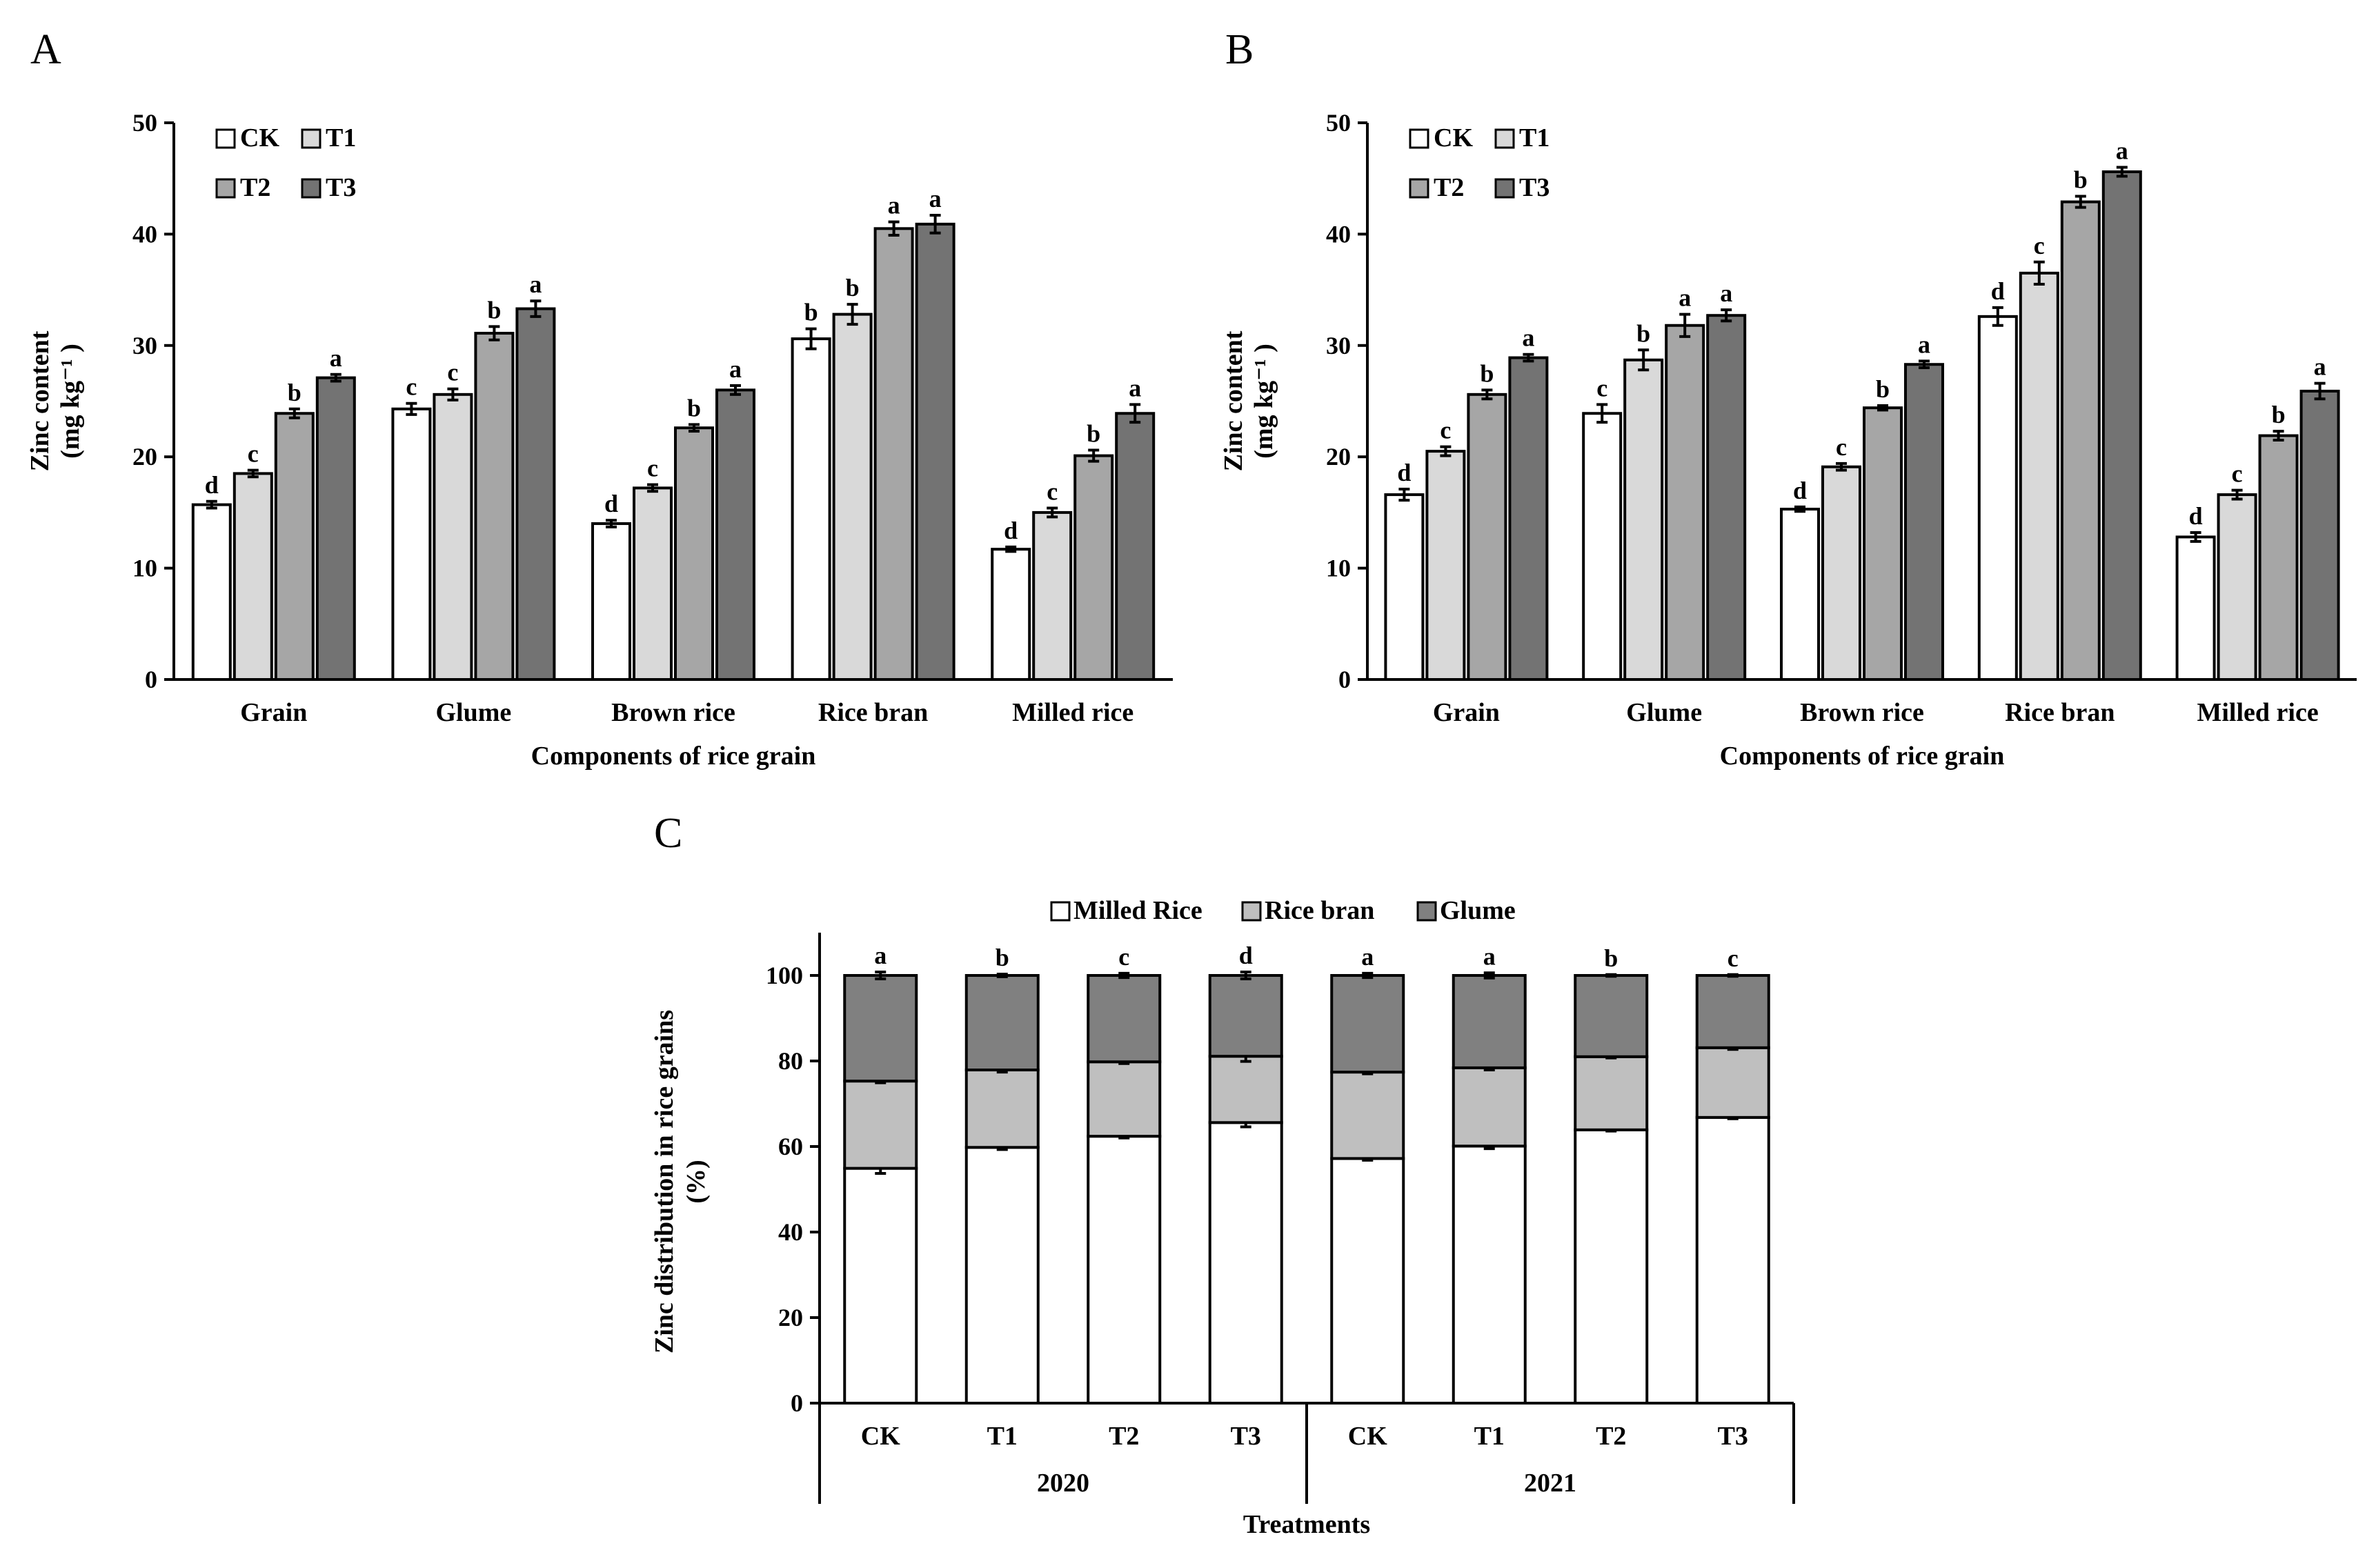  I want to click on y-tick-label: 0, so click(151, 679).